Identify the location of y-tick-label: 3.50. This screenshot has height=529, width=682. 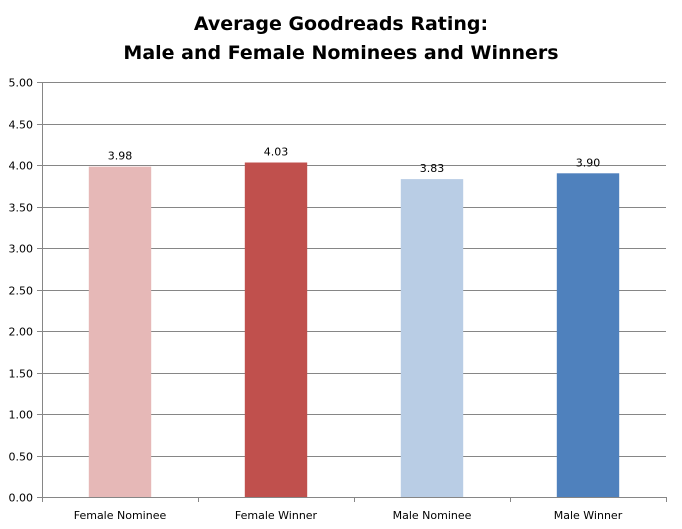
(21, 208).